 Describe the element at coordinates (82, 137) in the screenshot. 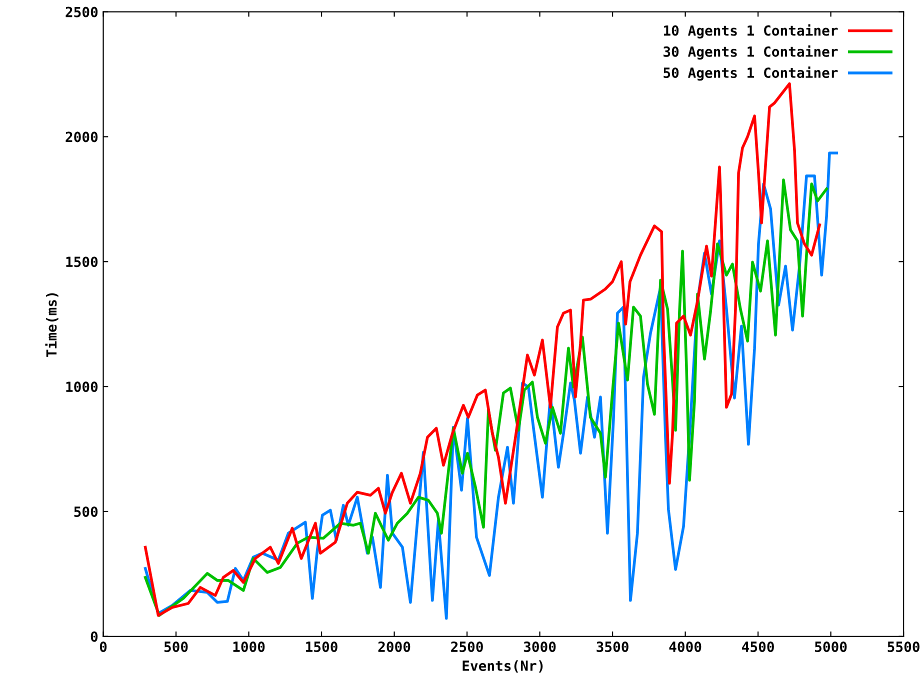

I see `y-tick-label: 2000` at that location.